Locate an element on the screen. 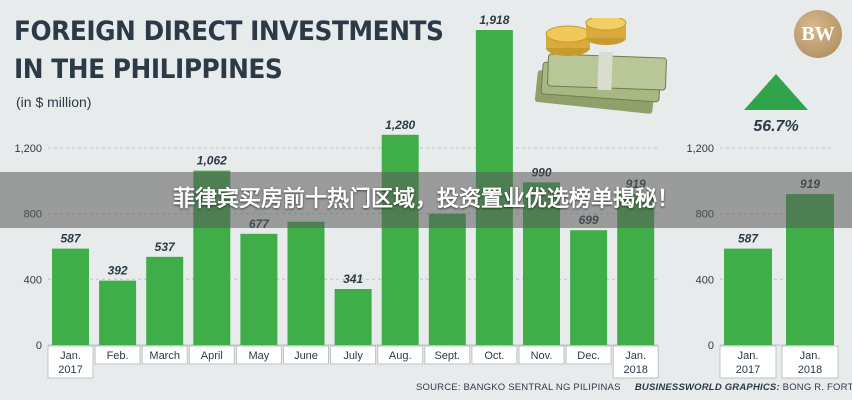  x-tick-label: May is located at coordinates (259, 356).